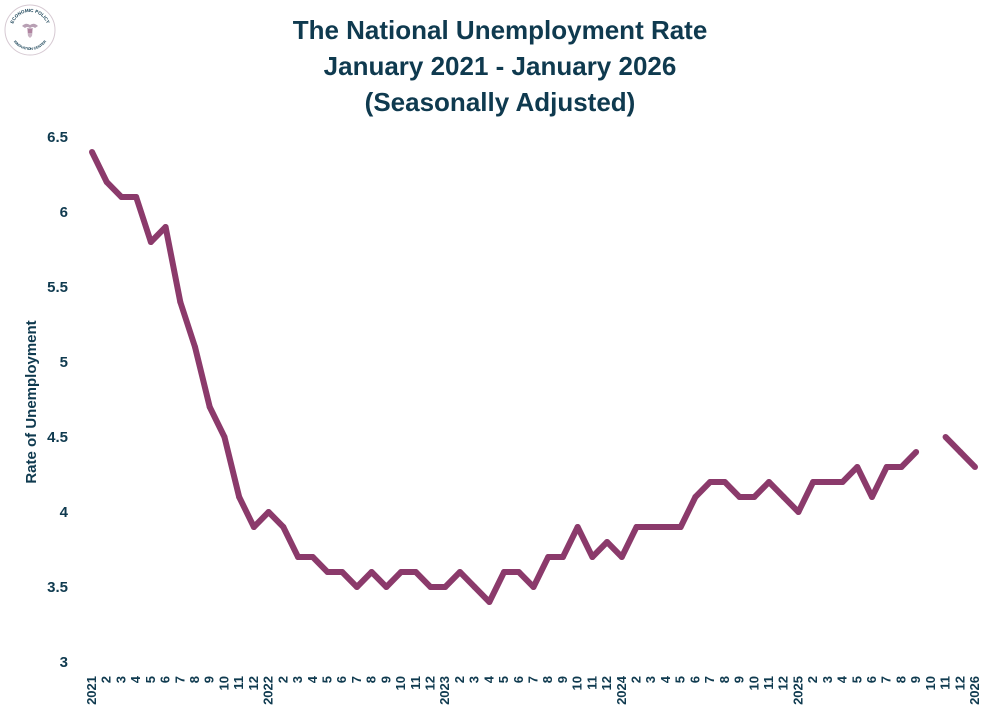  What do you see at coordinates (57, 287) in the screenshot?
I see `y-tick-label: 5.5` at bounding box center [57, 287].